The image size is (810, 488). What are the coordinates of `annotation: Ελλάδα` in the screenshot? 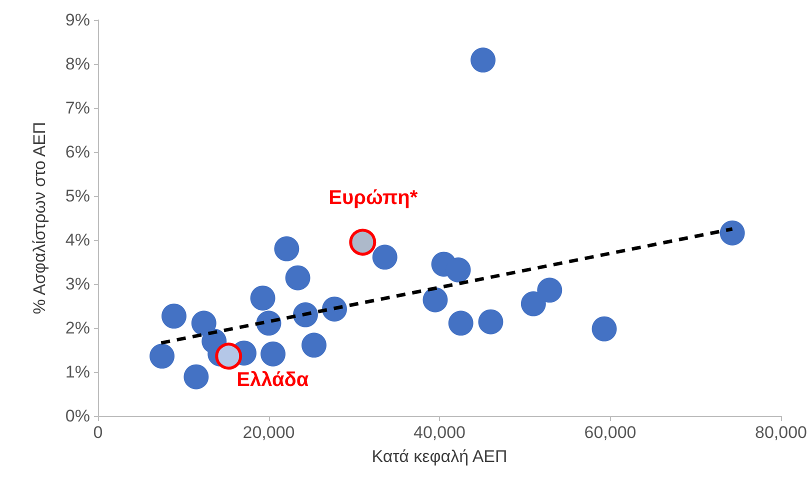 It's located at (273, 380).